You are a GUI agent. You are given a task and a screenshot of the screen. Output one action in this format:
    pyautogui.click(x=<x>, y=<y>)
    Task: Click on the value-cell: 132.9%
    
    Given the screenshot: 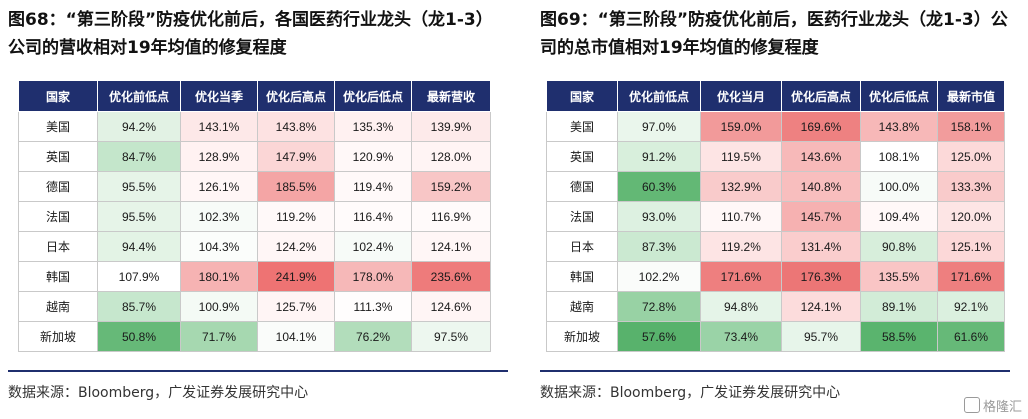 What is the action you would take?
    pyautogui.click(x=741, y=186)
    